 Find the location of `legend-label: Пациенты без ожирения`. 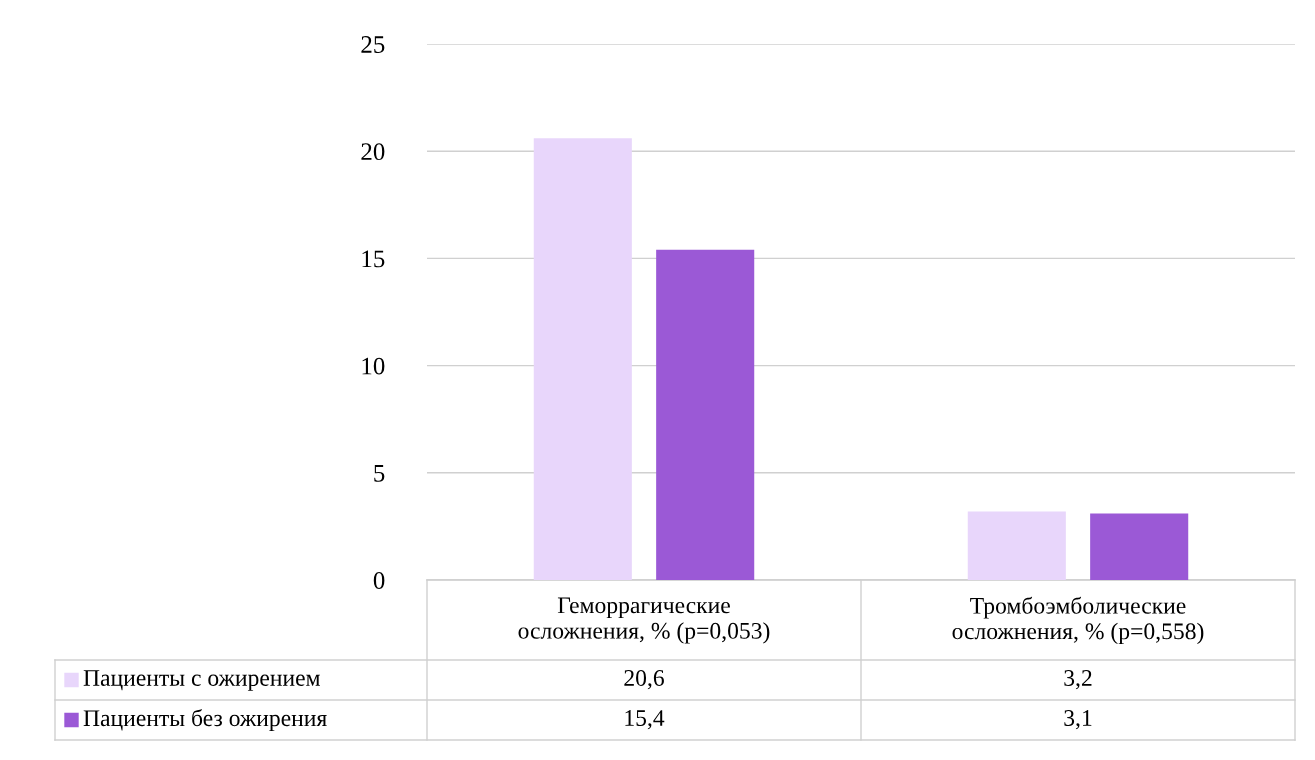

legend-label: Пациенты без ожирения is located at coordinates (205, 720).